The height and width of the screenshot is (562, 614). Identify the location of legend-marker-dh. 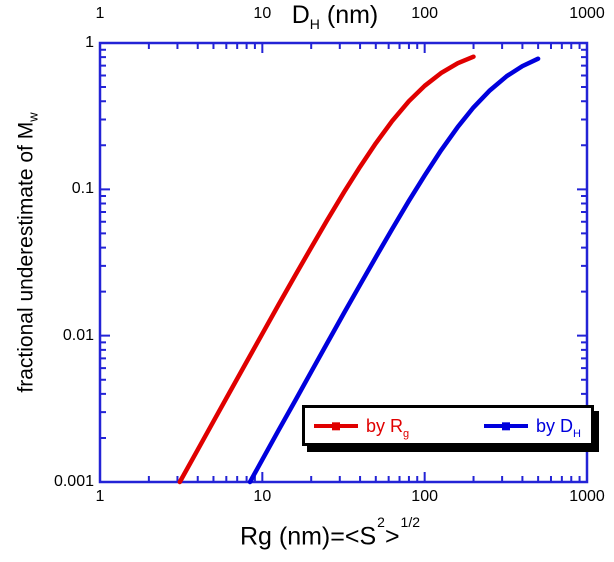
(506, 425).